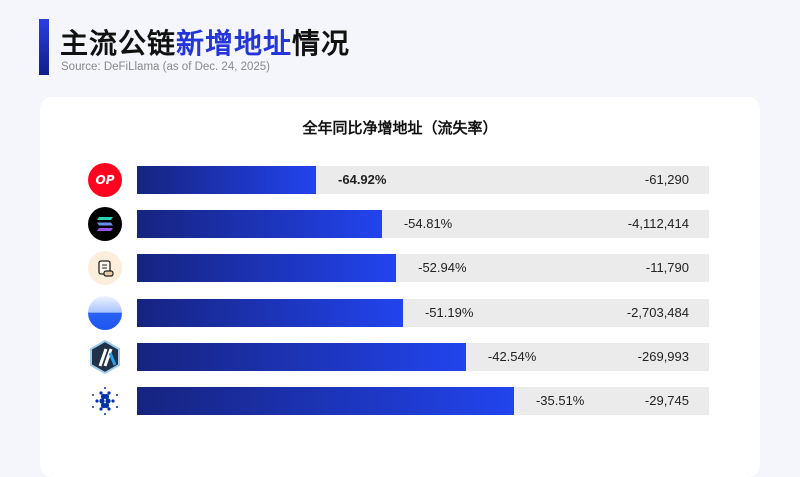 The width and height of the screenshot is (800, 477). Describe the element at coordinates (105, 224) in the screenshot. I see `solana-logo-icon` at that location.